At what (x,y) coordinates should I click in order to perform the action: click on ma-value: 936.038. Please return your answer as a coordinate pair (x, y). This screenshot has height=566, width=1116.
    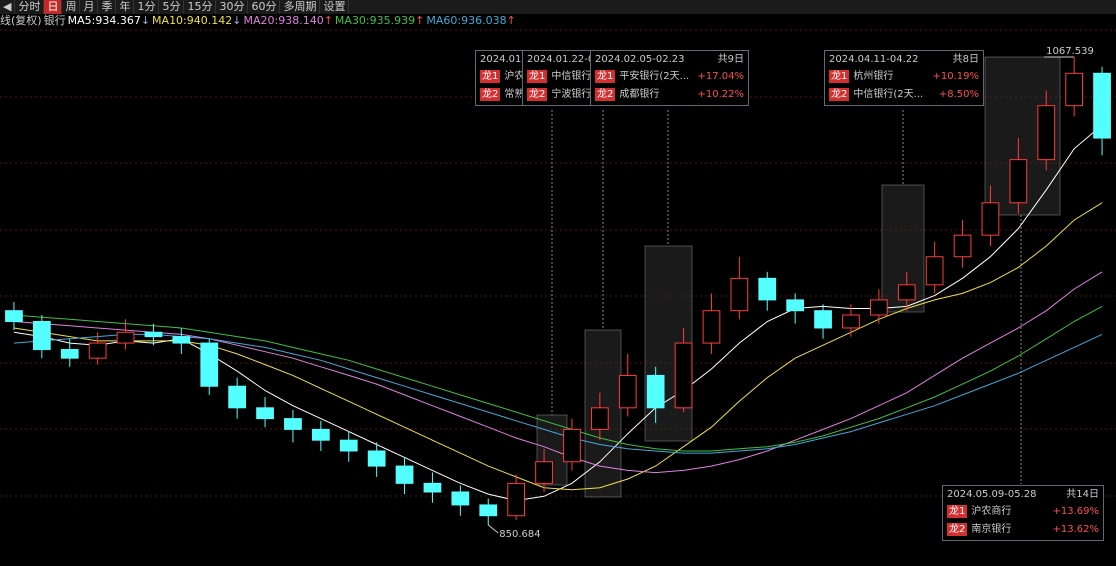
    Looking at the image, I should click on (484, 20).